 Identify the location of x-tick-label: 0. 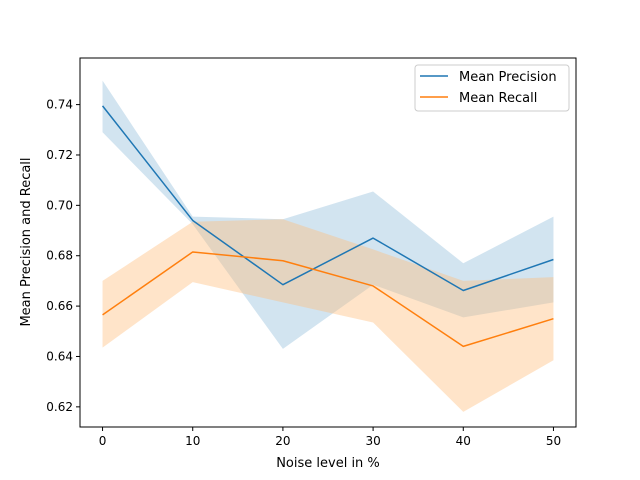
(103, 441).